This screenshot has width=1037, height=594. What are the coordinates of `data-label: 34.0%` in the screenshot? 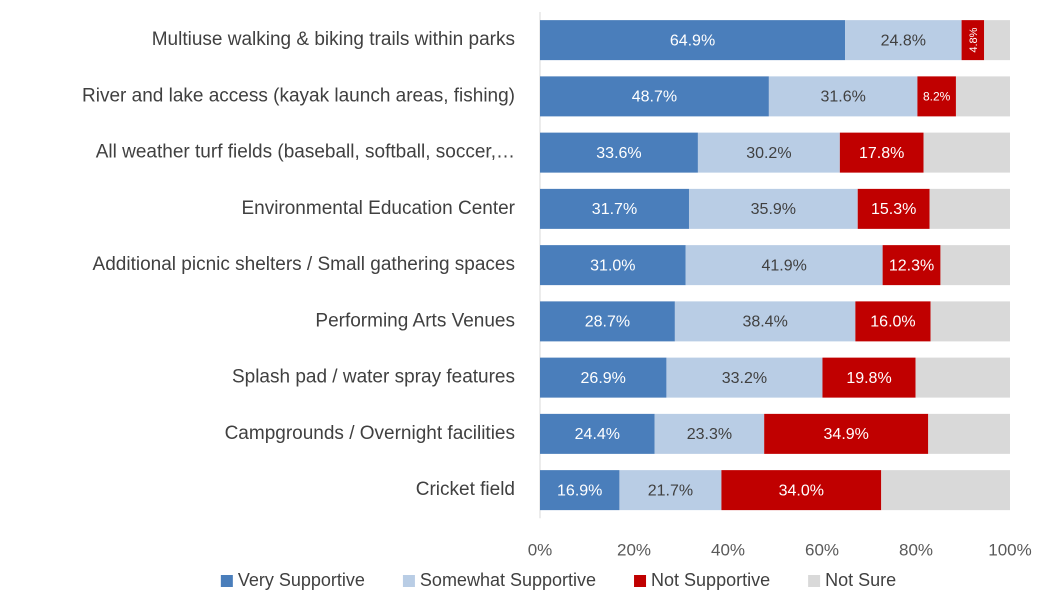 It's located at (801, 490).